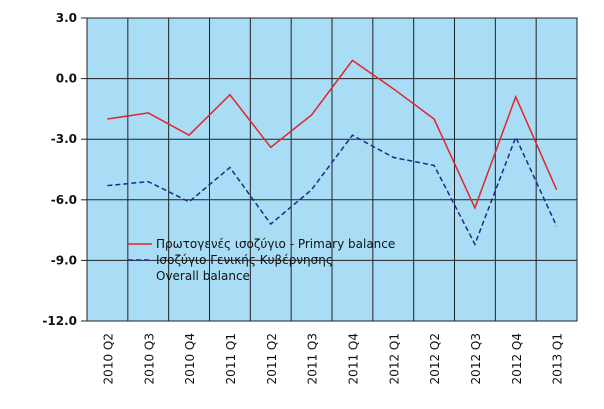  Describe the element at coordinates (66, 18) in the screenshot. I see `y-tick-label: 3.0` at that location.